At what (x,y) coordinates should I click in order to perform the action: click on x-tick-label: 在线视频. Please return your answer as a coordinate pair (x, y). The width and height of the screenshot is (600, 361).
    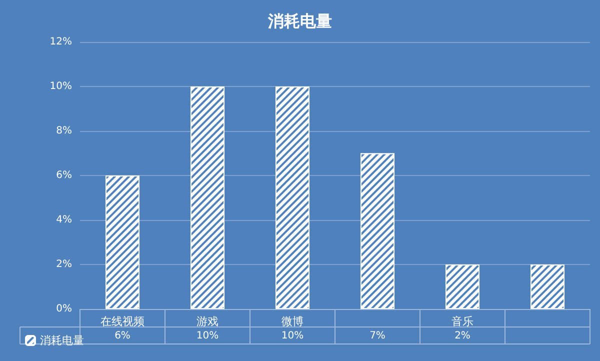
    Looking at the image, I should click on (122, 321).